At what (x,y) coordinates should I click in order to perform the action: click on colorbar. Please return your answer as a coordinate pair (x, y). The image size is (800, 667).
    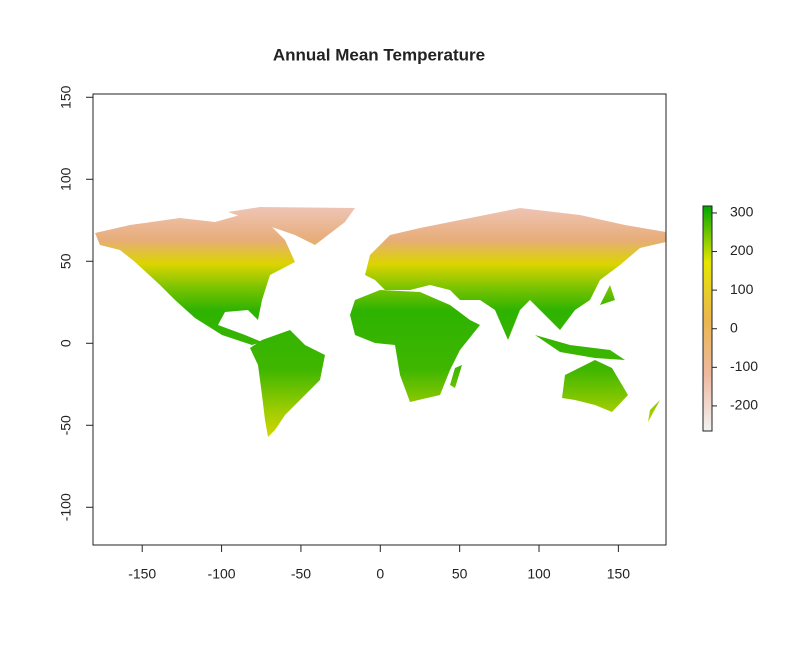
    Looking at the image, I should click on (707, 318).